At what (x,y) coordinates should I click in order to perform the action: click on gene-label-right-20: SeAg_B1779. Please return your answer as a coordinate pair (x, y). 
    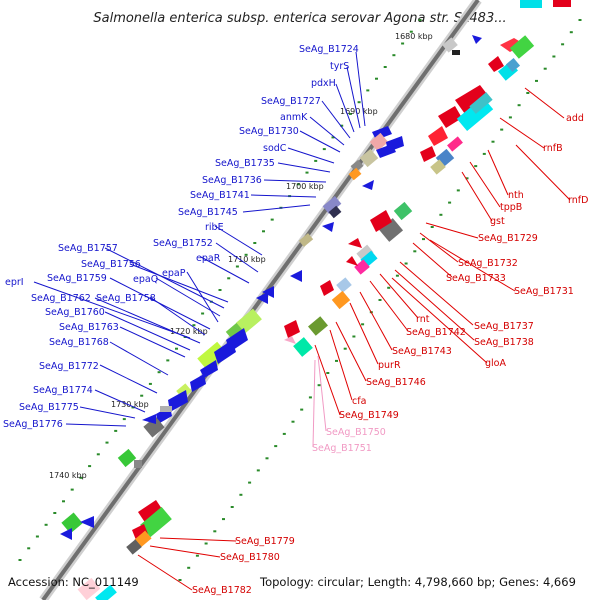
    Looking at the image, I should click on (265, 541).